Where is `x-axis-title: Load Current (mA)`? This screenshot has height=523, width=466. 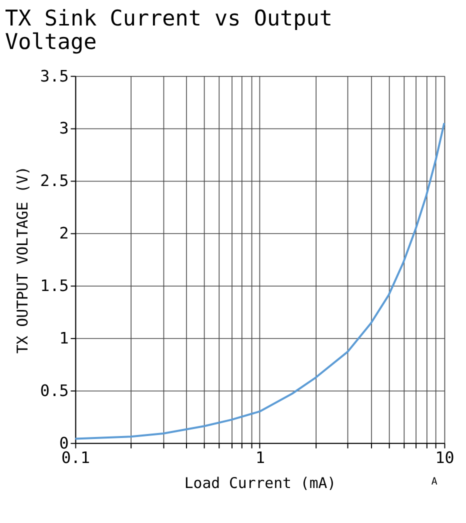 x-axis-title: Load Current (mA) is located at coordinates (260, 483).